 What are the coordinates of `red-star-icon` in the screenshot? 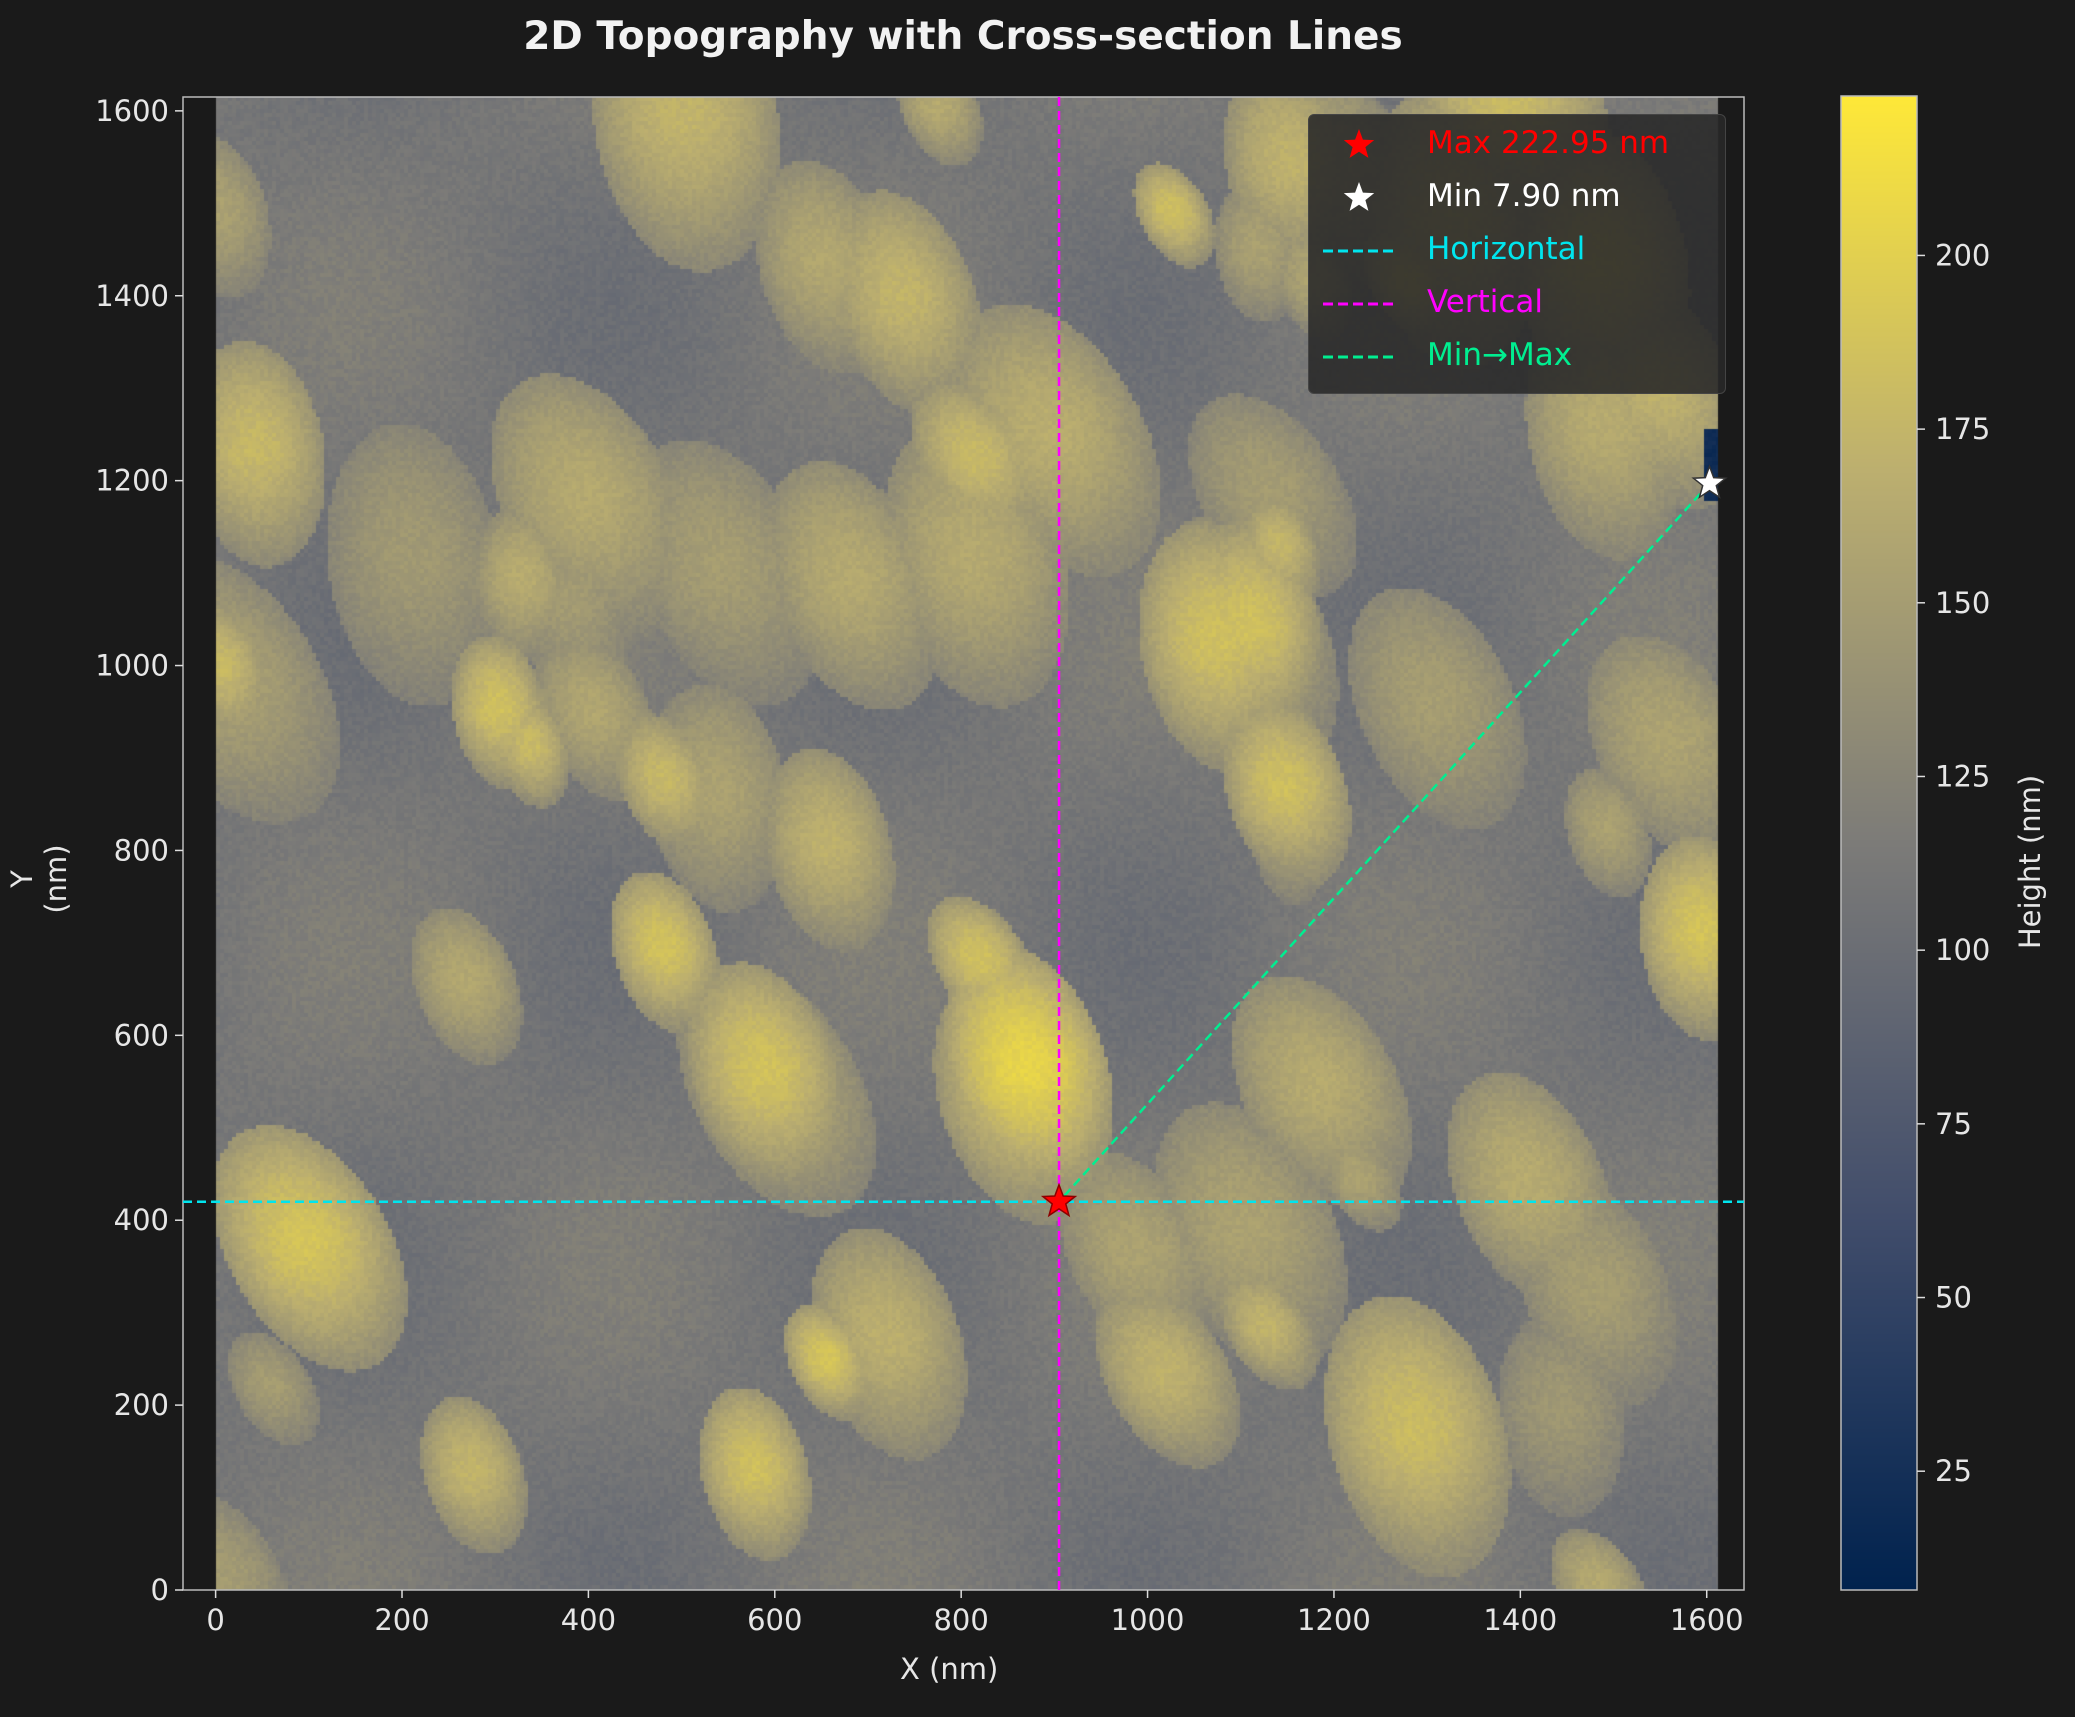 It's located at (1359, 143).